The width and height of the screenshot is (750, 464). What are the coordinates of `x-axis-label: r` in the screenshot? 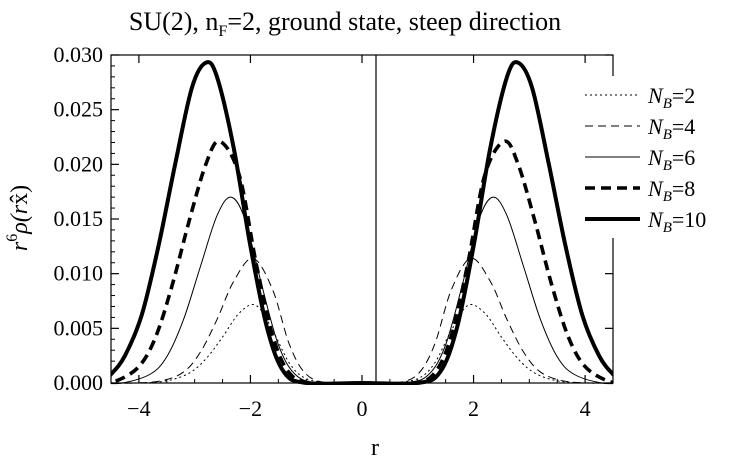 It's located at (375, 448).